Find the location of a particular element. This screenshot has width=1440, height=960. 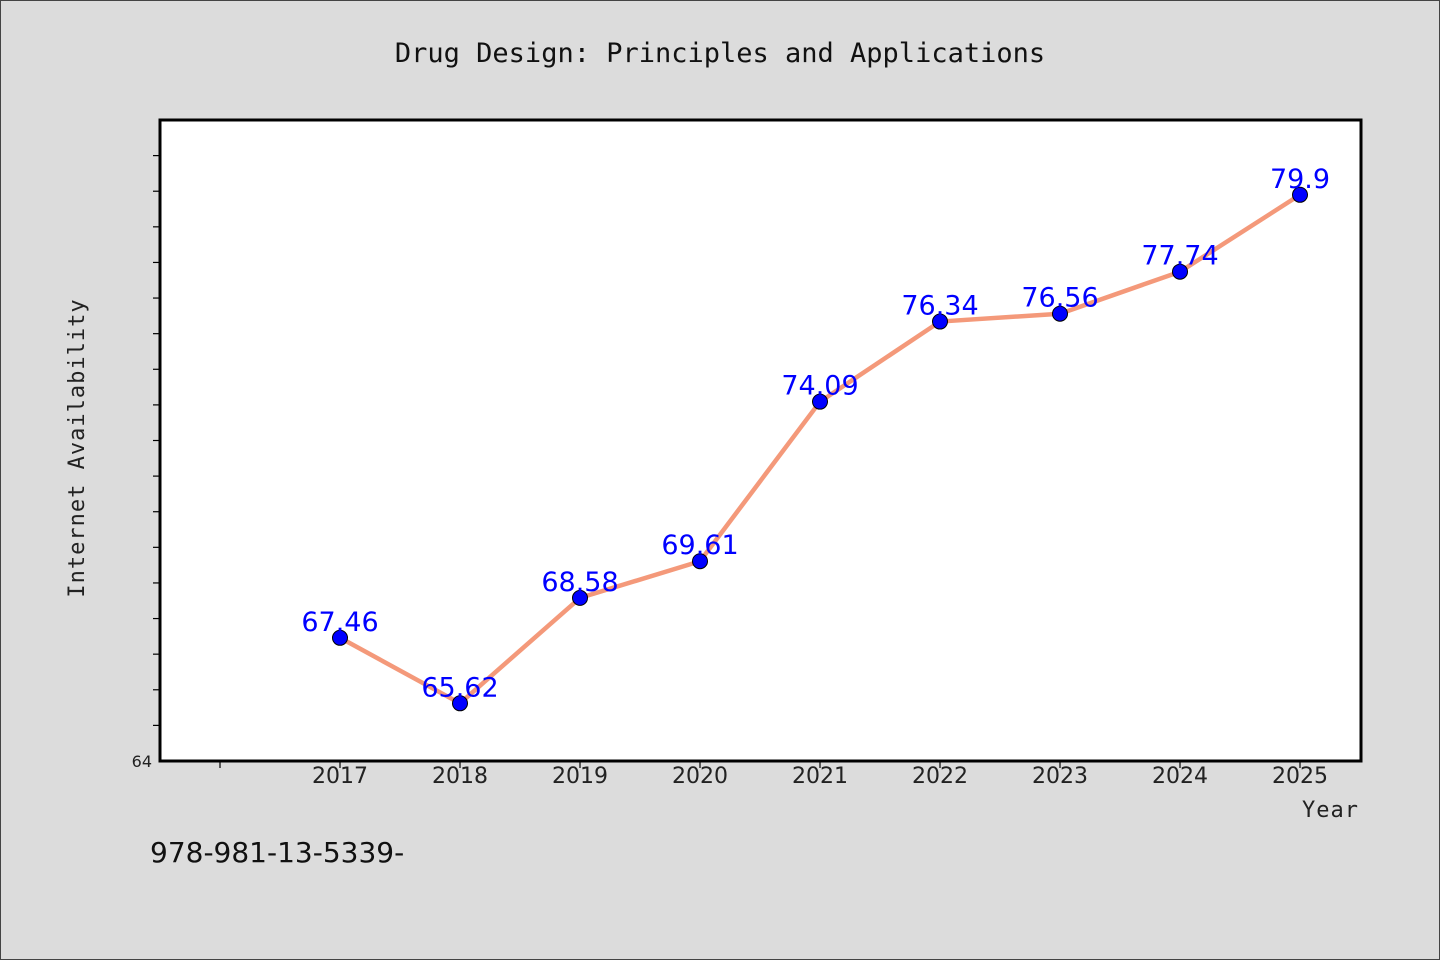

x-tick-label: 2025 is located at coordinates (1300, 776).